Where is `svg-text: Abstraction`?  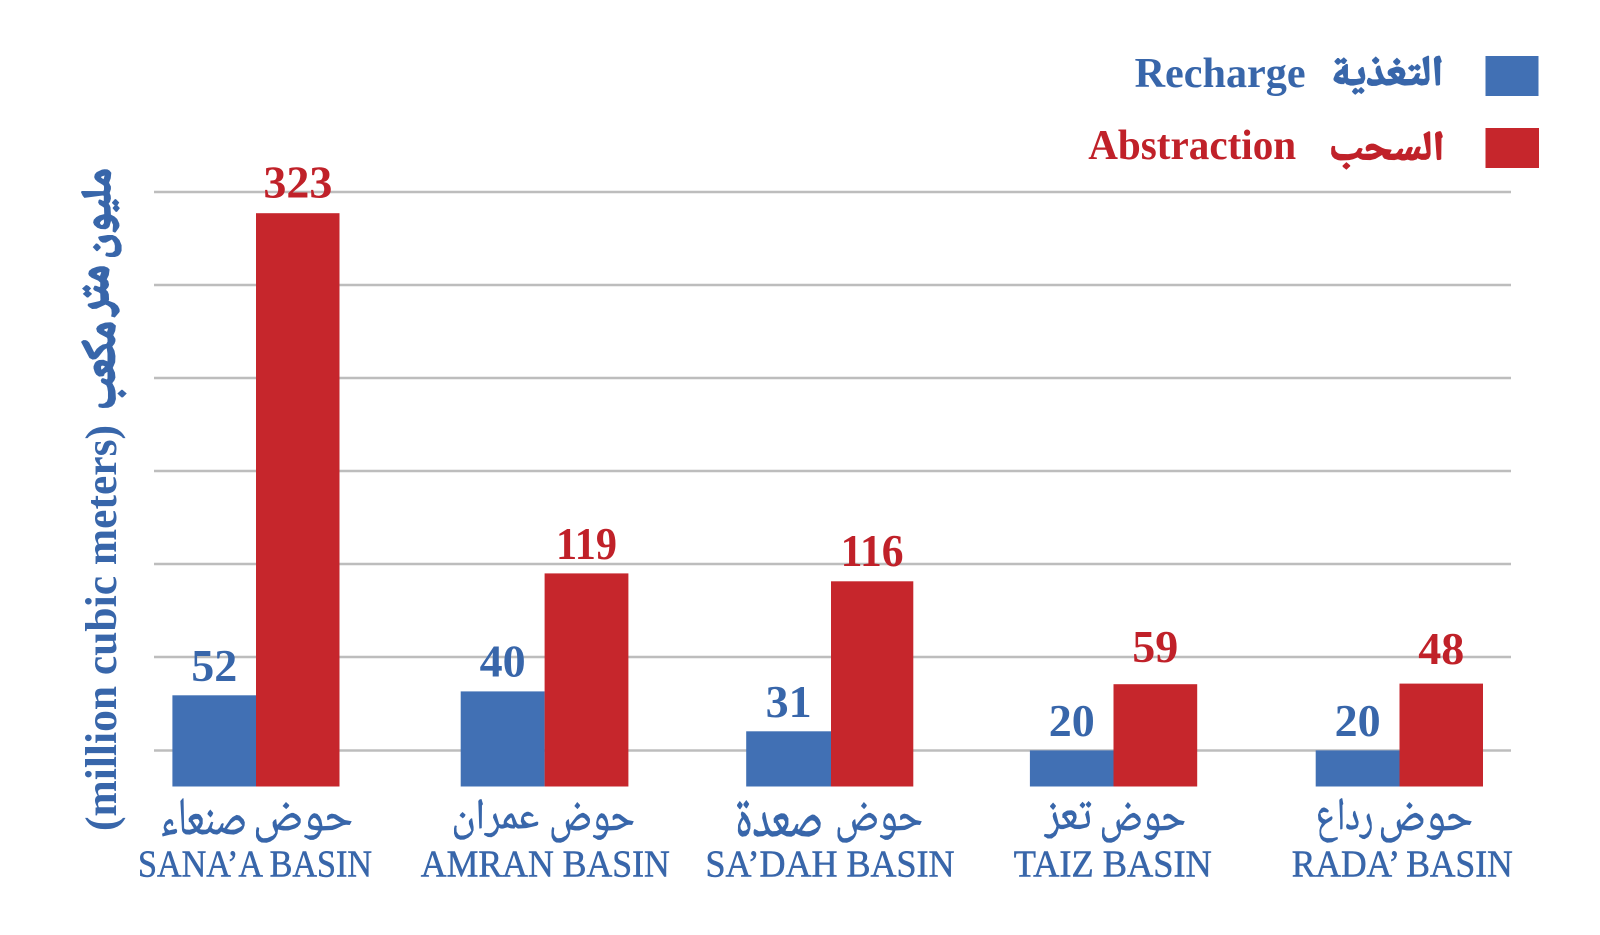
svg-text: Abstraction is located at coordinates (1192, 146).